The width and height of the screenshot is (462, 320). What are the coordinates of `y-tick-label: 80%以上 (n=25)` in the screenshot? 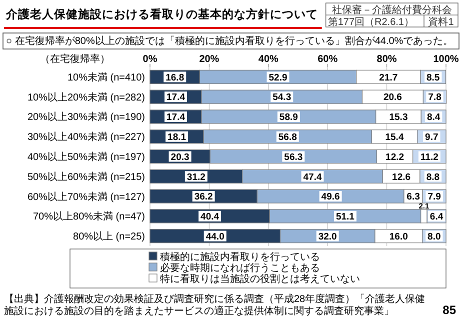 It's located at (109, 236).